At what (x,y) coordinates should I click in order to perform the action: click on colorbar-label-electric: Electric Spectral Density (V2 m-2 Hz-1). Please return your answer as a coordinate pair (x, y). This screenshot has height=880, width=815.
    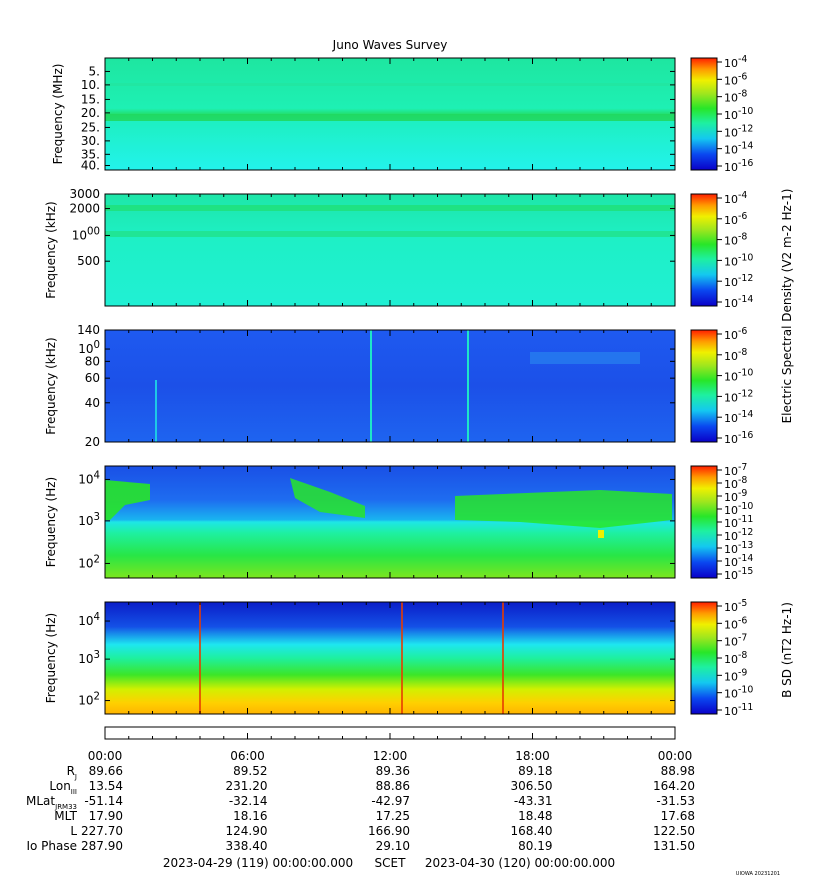
    Looking at the image, I should click on (787, 306).